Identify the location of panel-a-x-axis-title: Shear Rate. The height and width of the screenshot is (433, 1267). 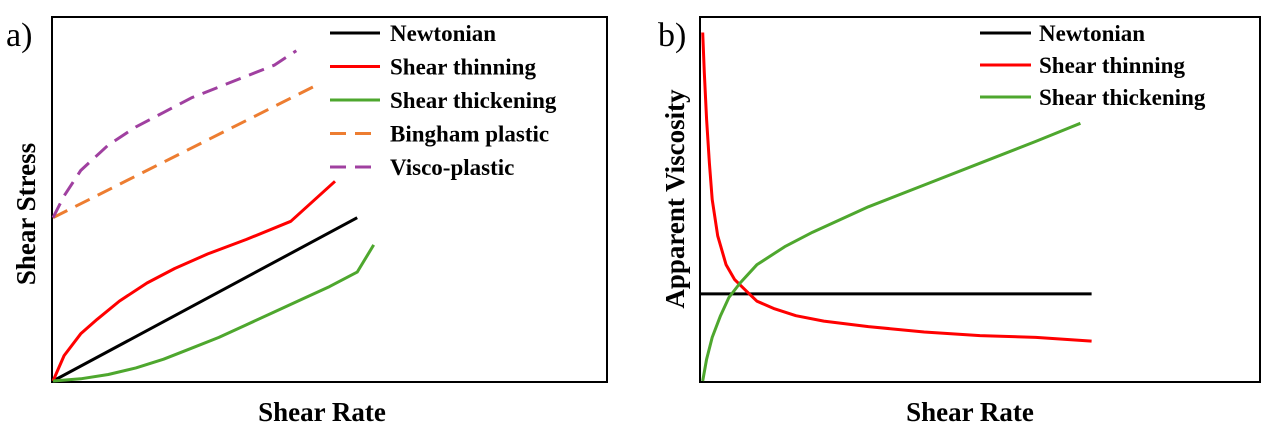
(322, 412).